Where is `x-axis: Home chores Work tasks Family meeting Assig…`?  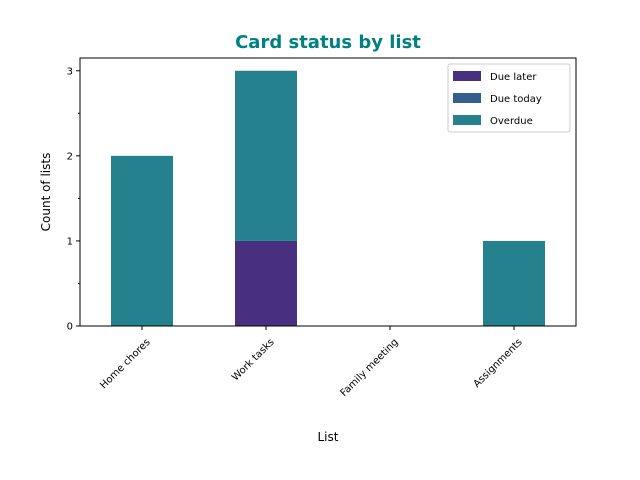 x-axis: Home chores Work tasks Family meeting Assig… is located at coordinates (311, 362).